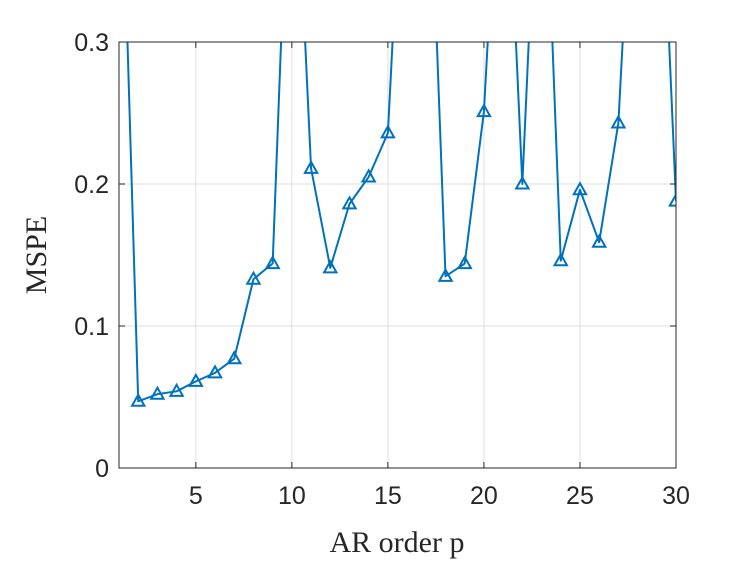 This screenshot has height=561, width=747. What do you see at coordinates (102, 469) in the screenshot?
I see `y-tick-label: 0` at bounding box center [102, 469].